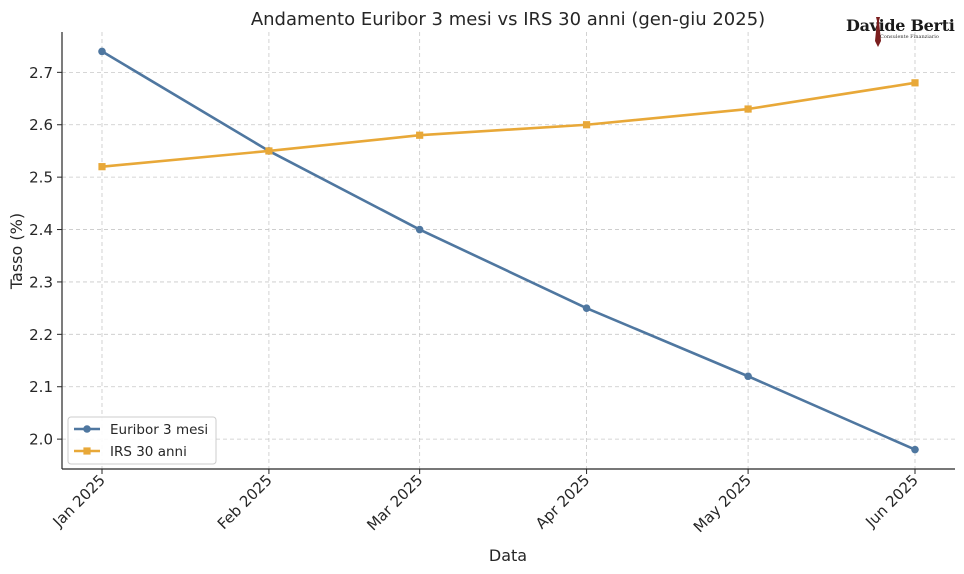 This screenshot has height=574, width=964. What do you see at coordinates (41, 73) in the screenshot?
I see `y-tick-label: 2.7` at bounding box center [41, 73].